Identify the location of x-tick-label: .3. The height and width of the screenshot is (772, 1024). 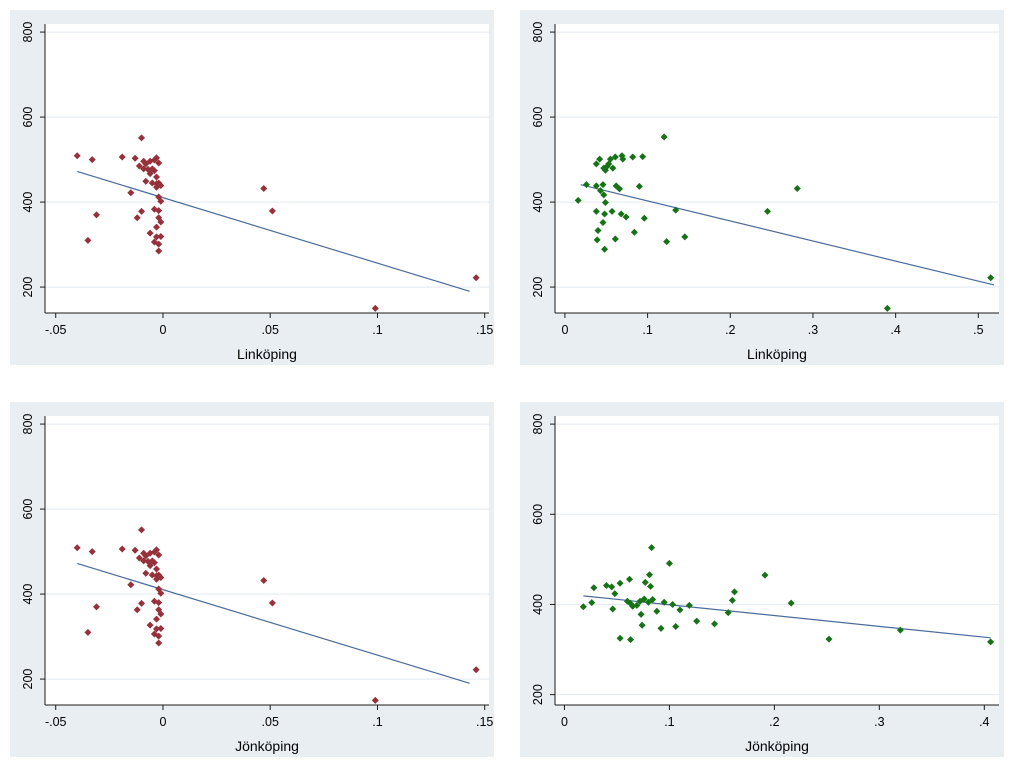
(879, 722).